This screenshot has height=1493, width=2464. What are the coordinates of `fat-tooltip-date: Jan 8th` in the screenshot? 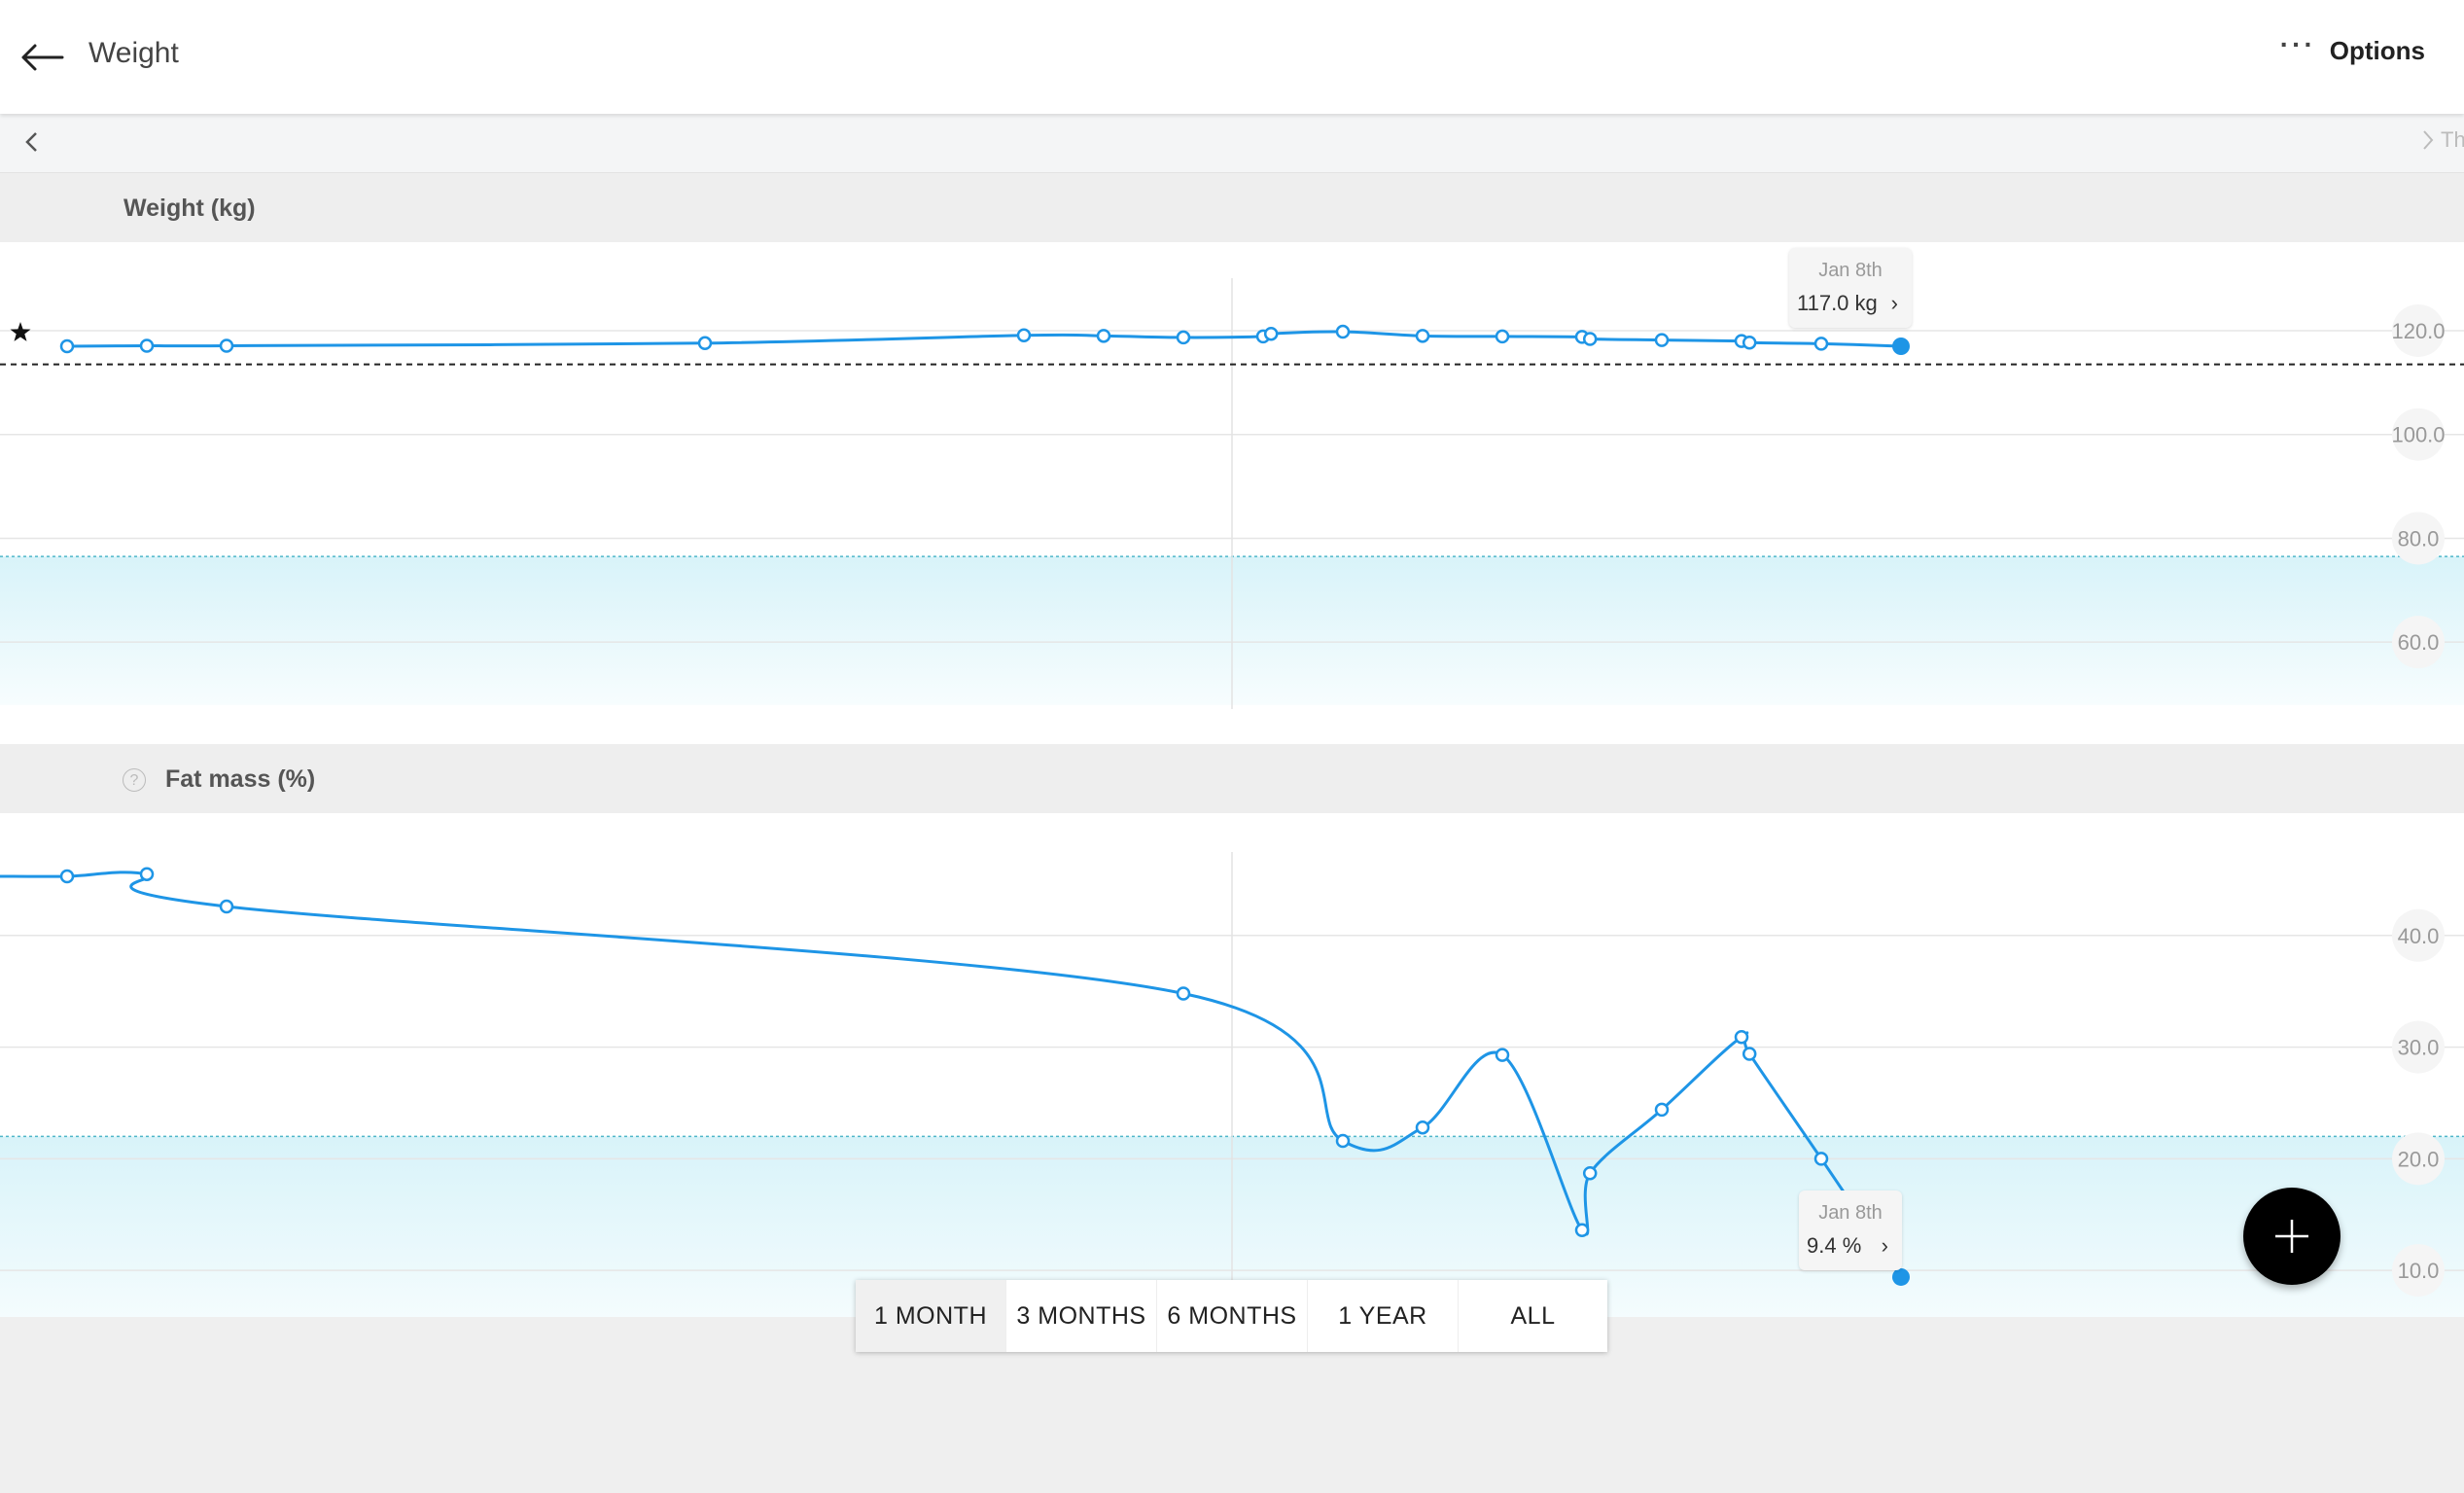 It's located at (1850, 1213).